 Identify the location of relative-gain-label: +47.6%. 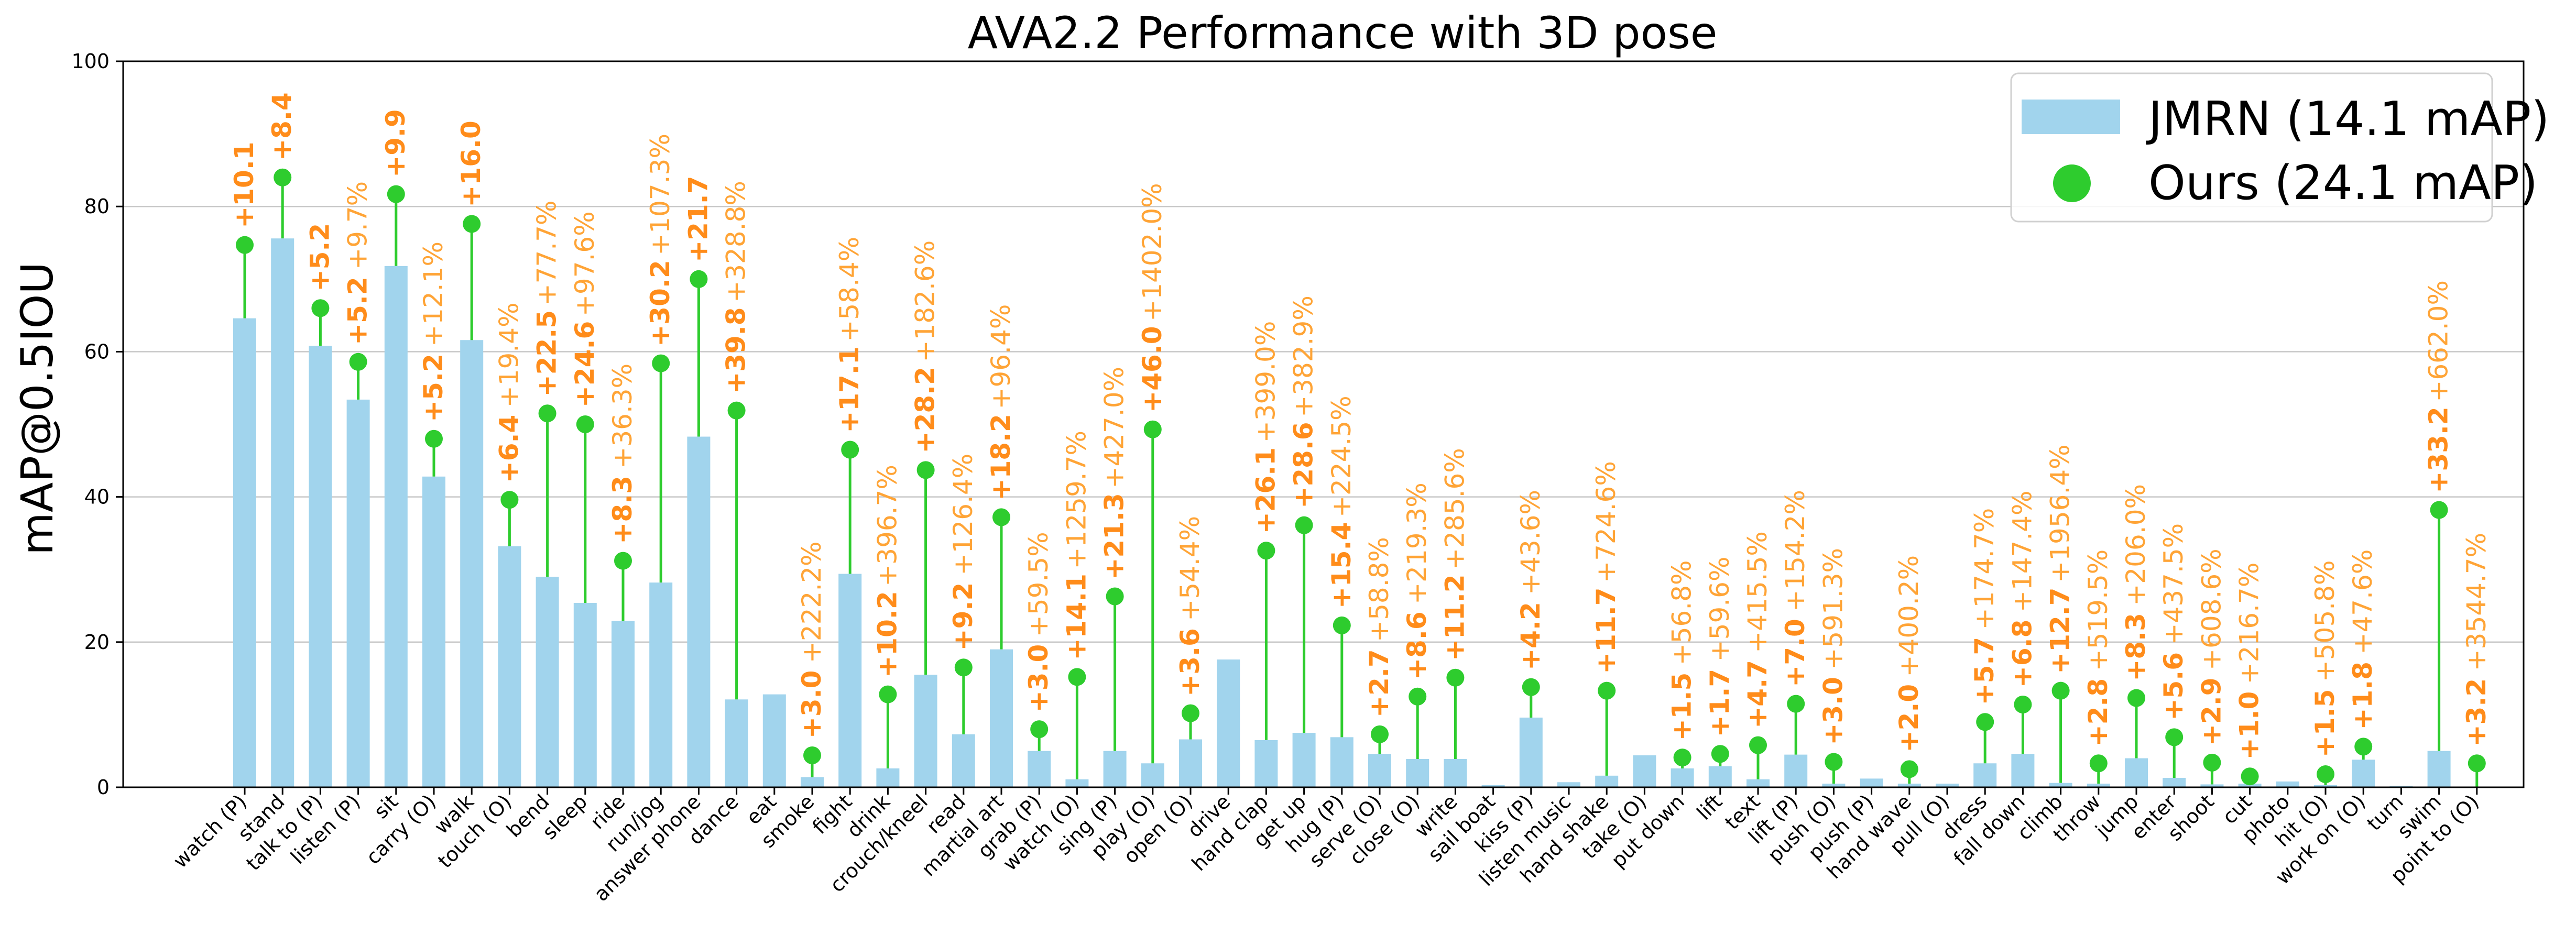
(2363, 602).